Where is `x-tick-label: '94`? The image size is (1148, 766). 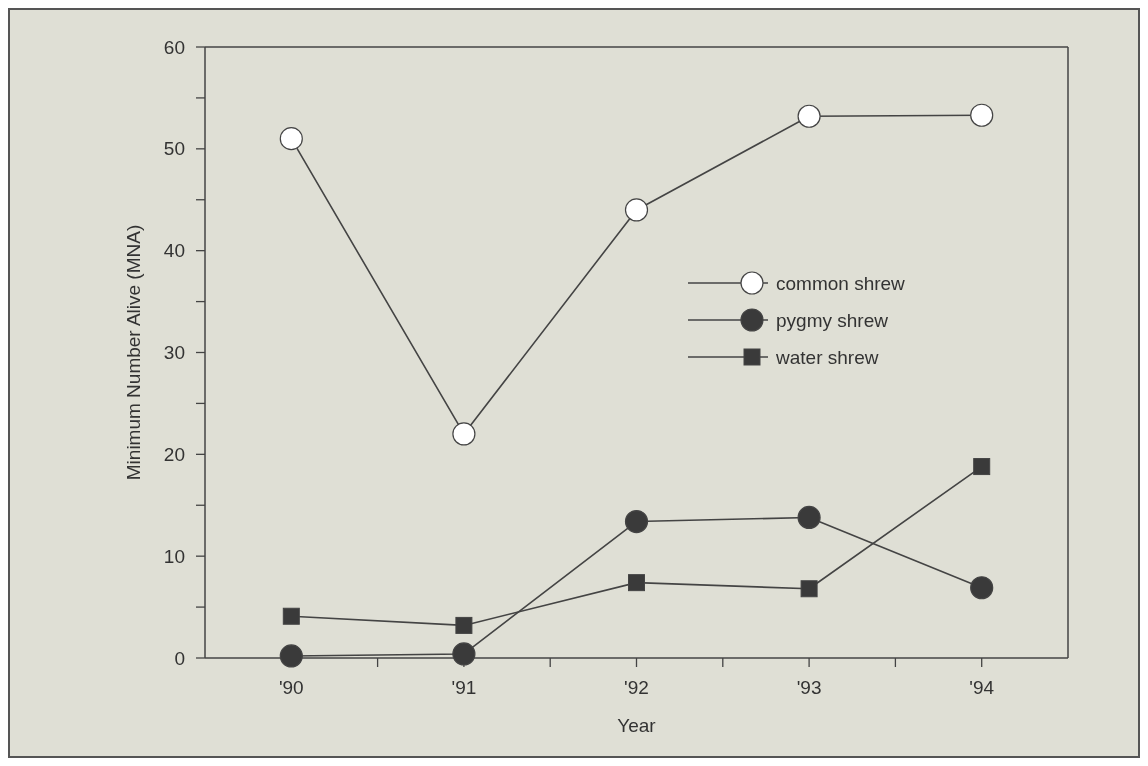
x-tick-label: '94 is located at coordinates (982, 687).